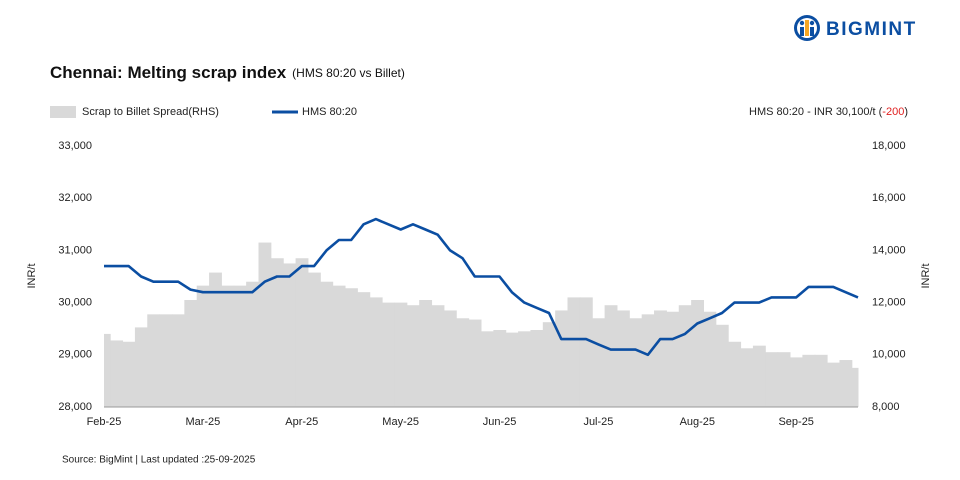  What do you see at coordinates (301, 422) in the screenshot?
I see `x-tick-label: Apr-25` at bounding box center [301, 422].